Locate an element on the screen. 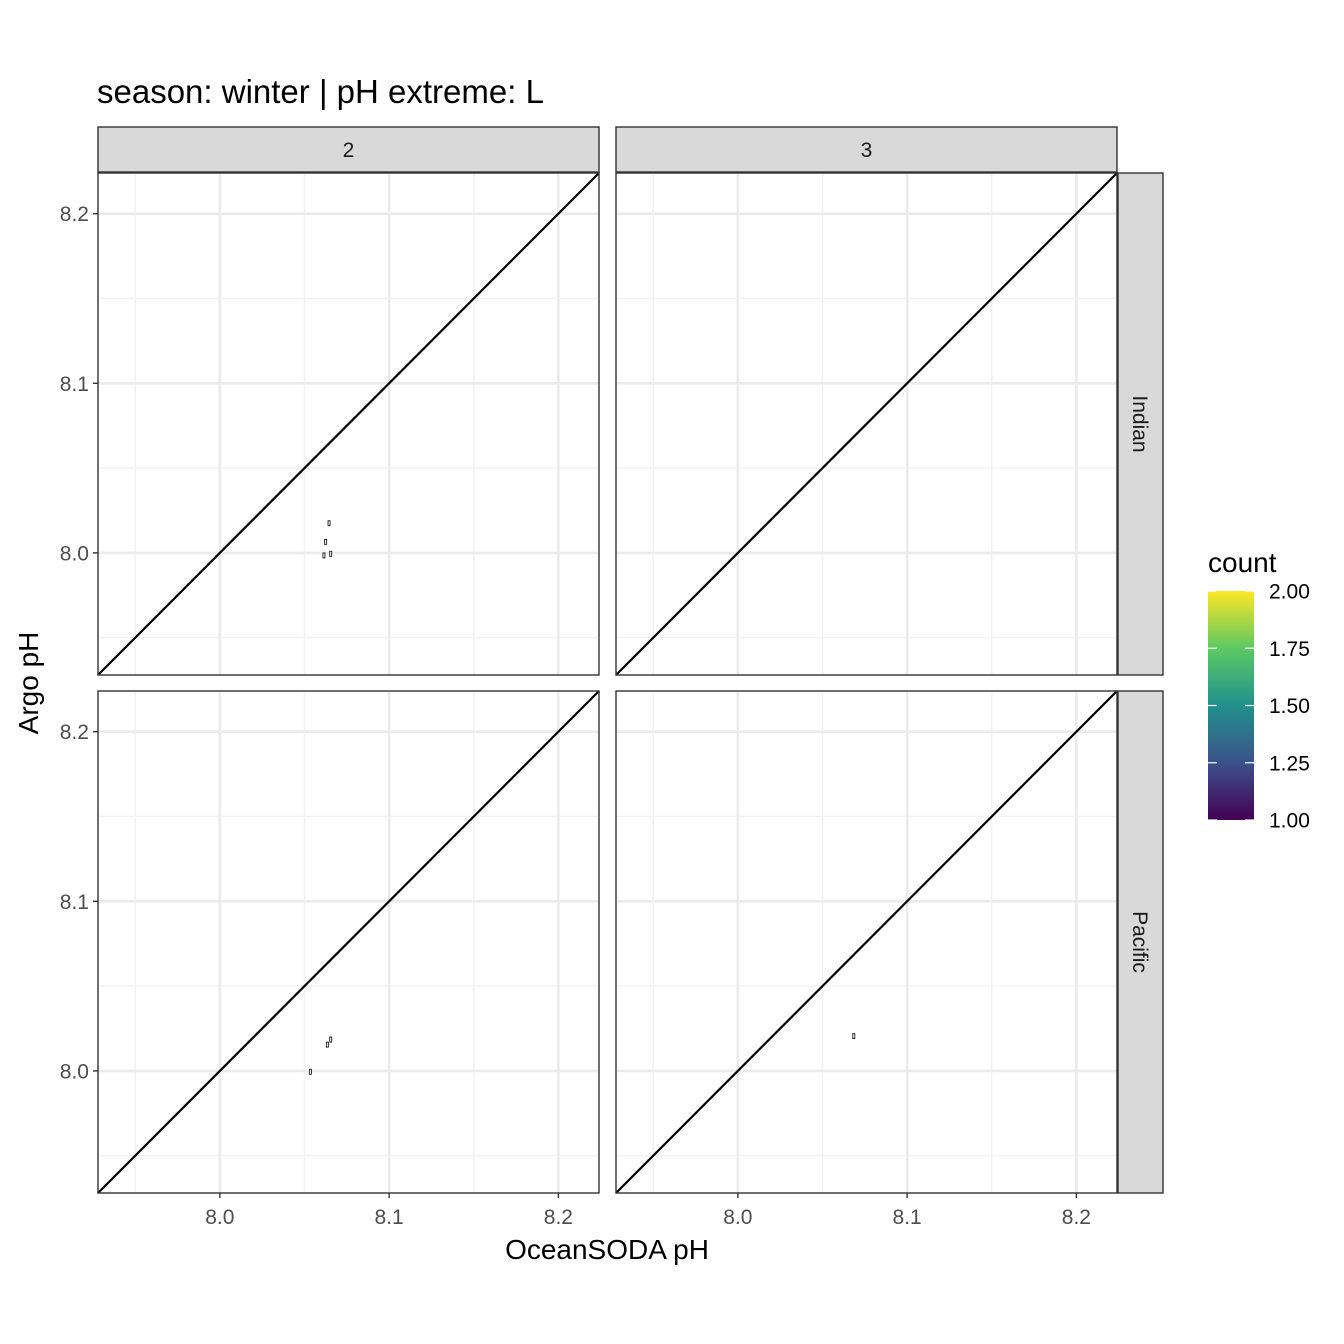 The height and width of the screenshot is (1344, 1344). chart-title: season: winter | pH extreme: L is located at coordinates (320, 91).